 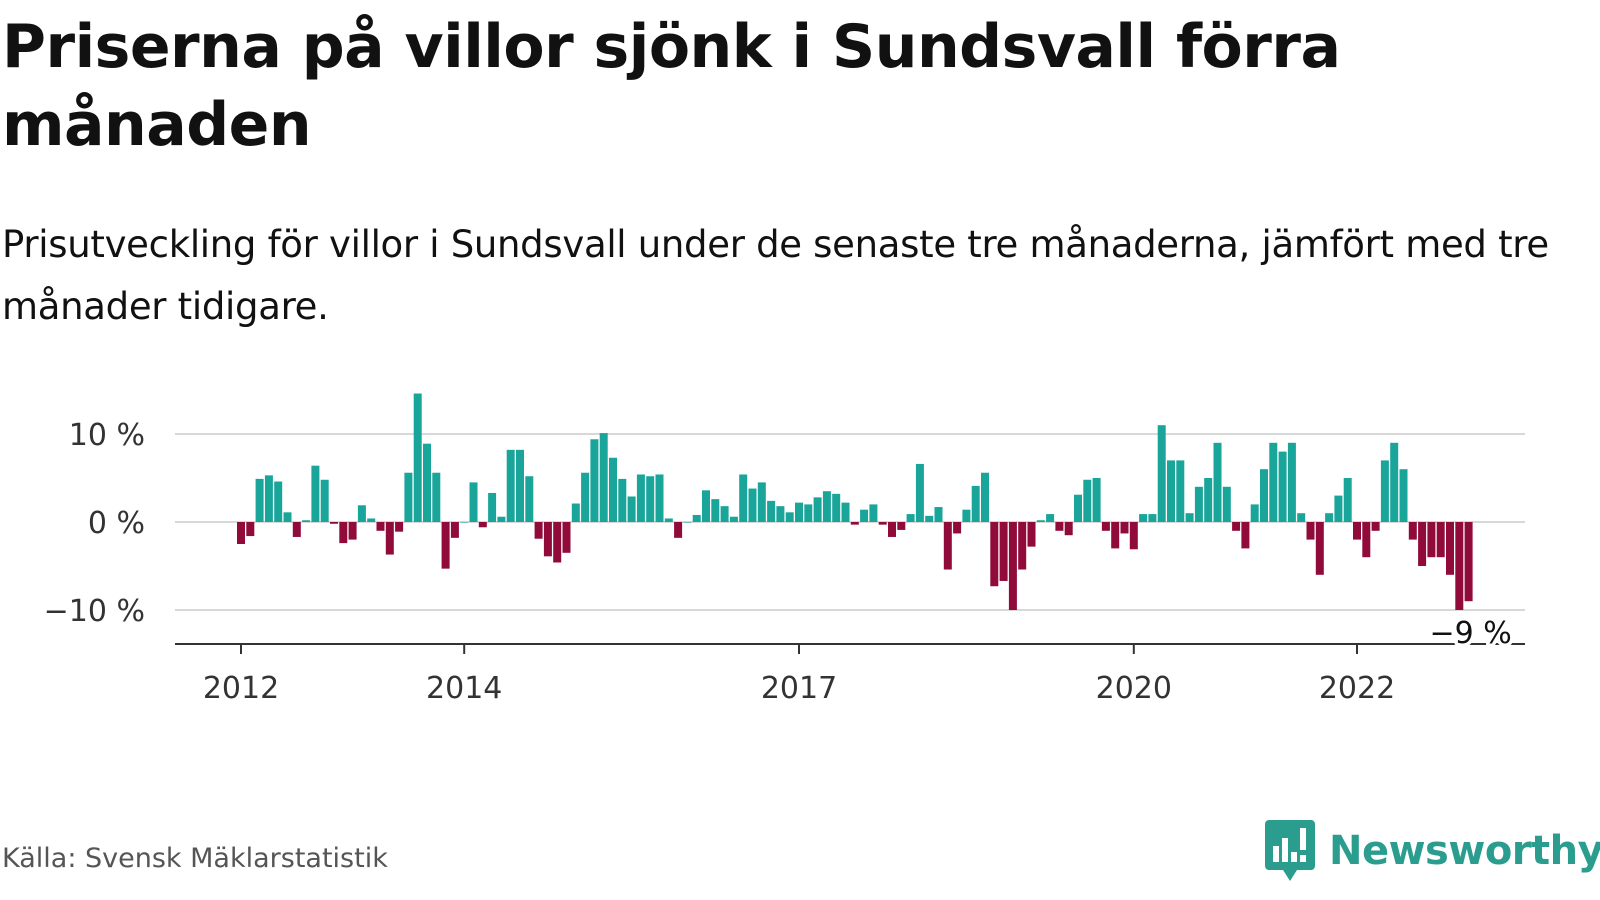 I want to click on logo-text: Newsworthy, so click(x=1464, y=851).